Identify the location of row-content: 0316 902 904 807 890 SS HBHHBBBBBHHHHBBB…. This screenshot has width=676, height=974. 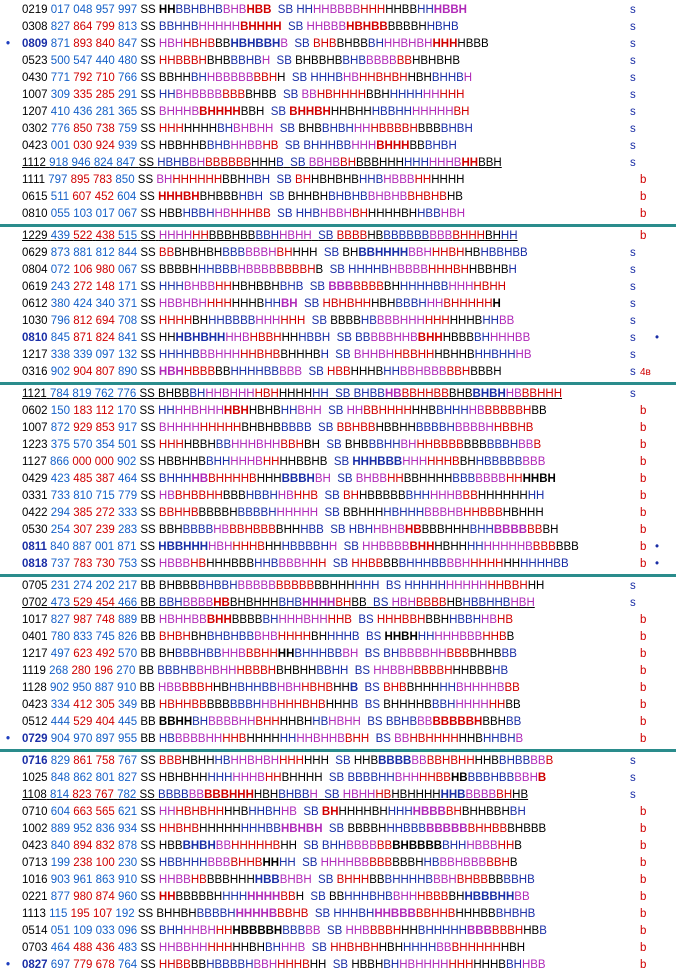
(262, 372).